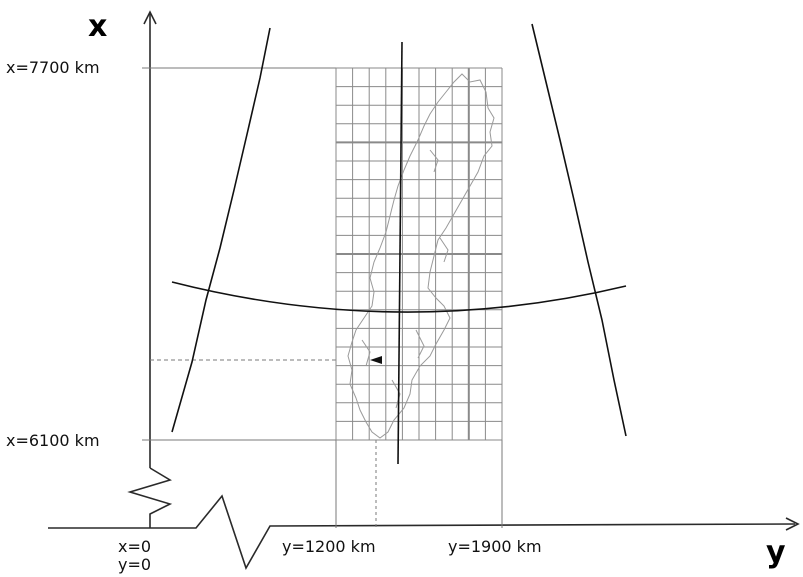  Describe the element at coordinates (134, 564) in the screenshot. I see `tick-label-origin-y: y=0` at that location.